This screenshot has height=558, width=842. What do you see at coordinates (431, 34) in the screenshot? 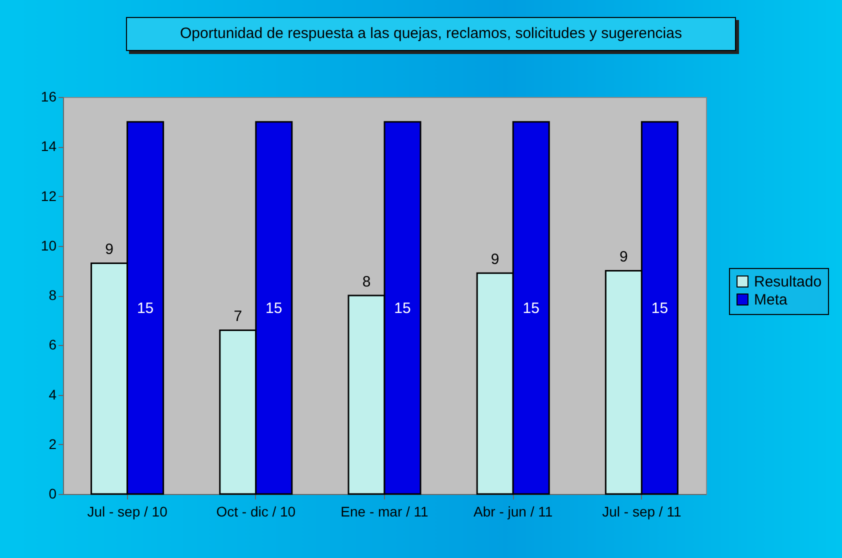
I see `chart-title: Oportunidad de respuesta a las quejas, reclamos, solicitudes y sugerencias` at bounding box center [431, 34].